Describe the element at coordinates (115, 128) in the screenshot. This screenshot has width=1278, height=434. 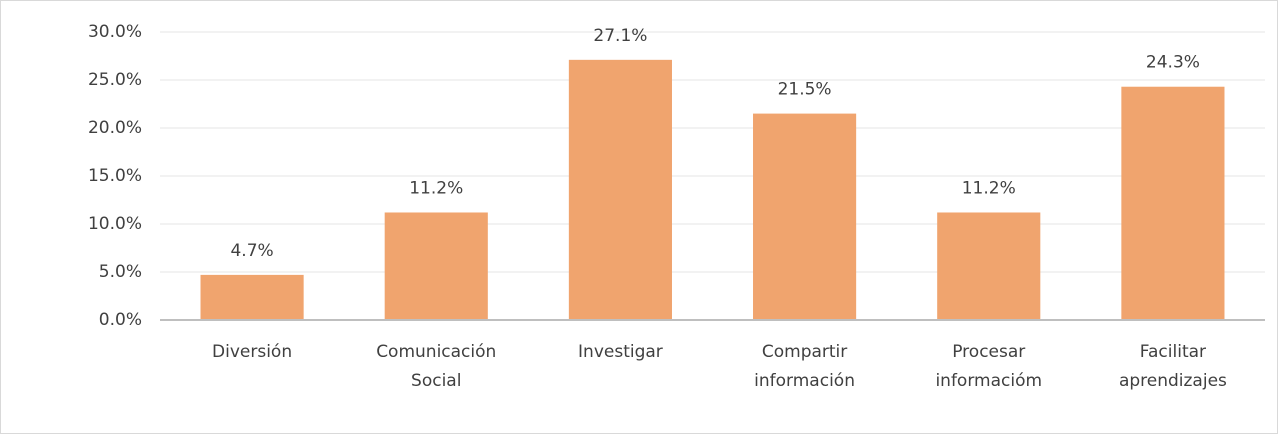
I see `y-tick-label: 20.0%` at that location.